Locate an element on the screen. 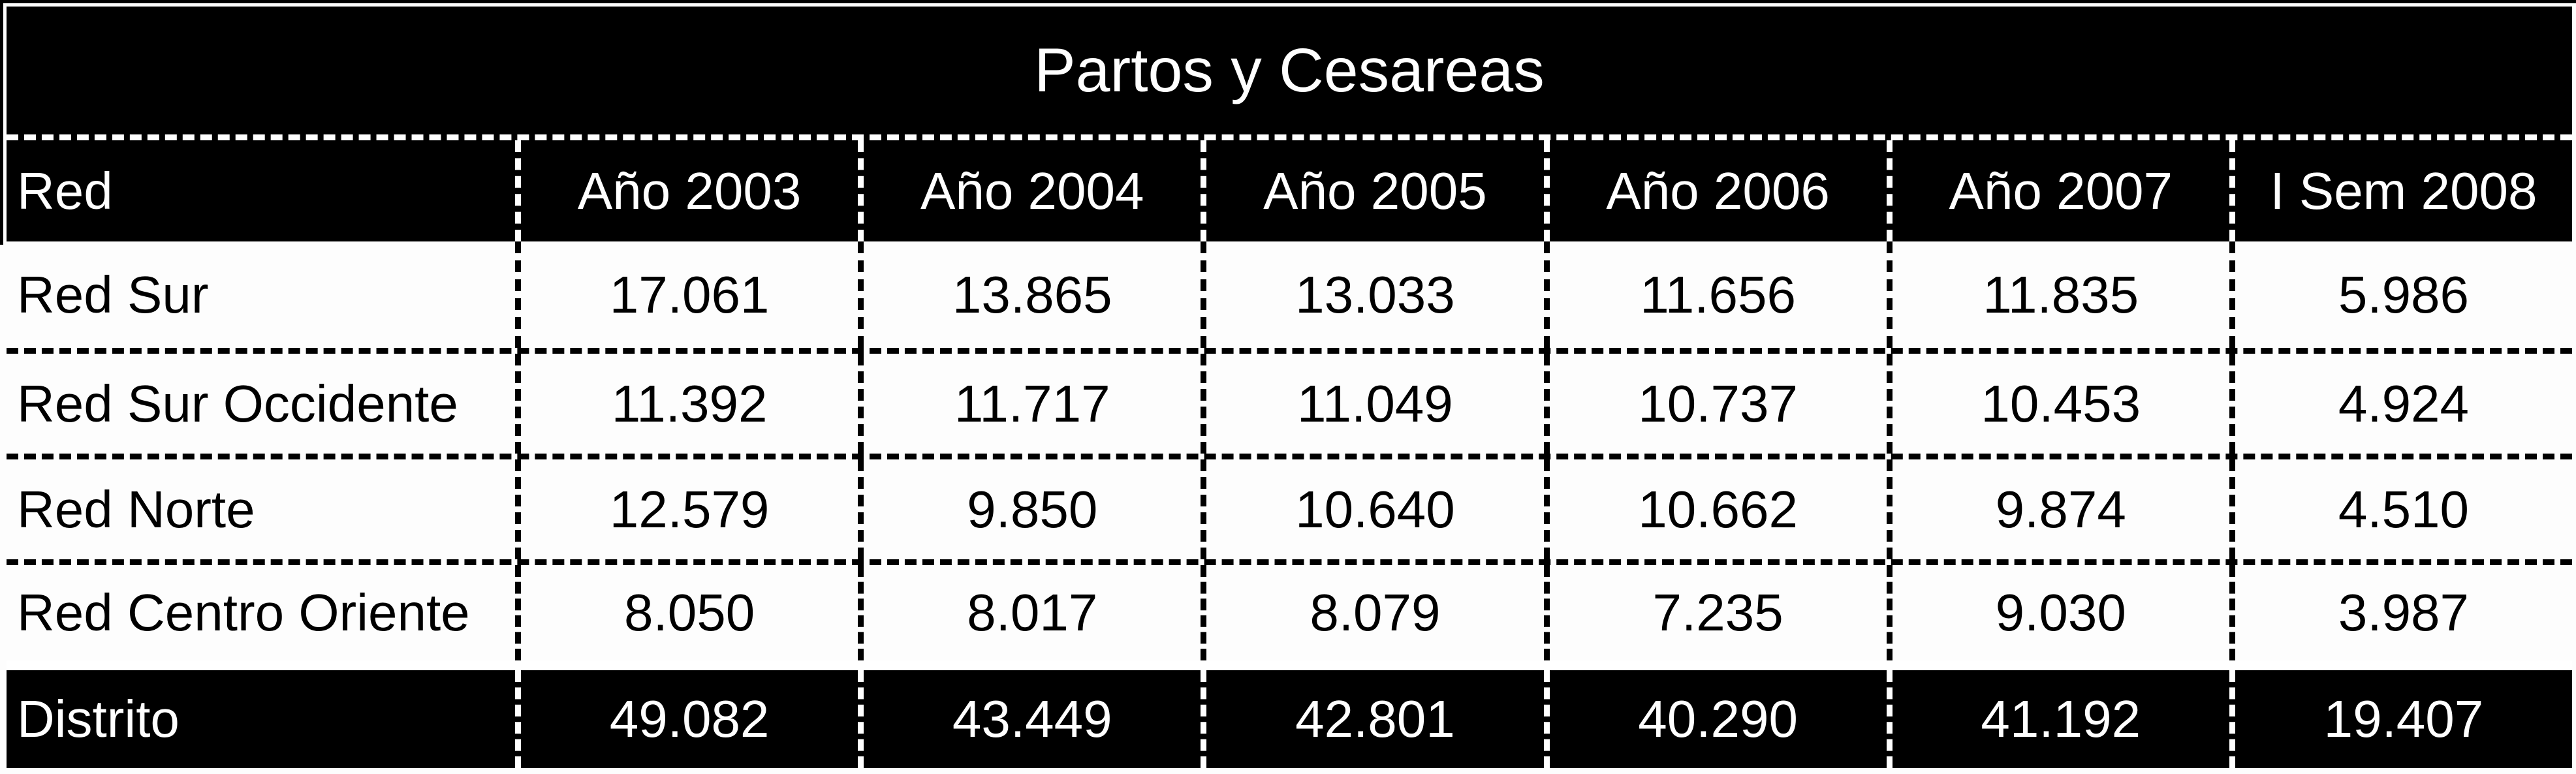 The width and height of the screenshot is (2576, 774). cell-value: 4.510 is located at coordinates (2400, 509).